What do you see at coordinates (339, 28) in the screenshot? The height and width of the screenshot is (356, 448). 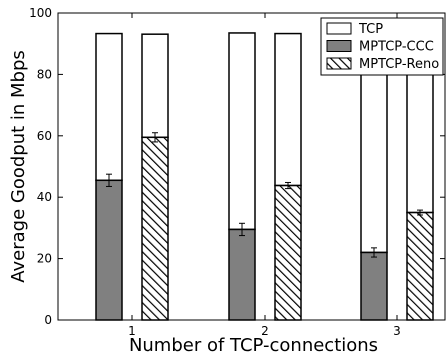 I see `legend-swatch-tcp` at bounding box center [339, 28].